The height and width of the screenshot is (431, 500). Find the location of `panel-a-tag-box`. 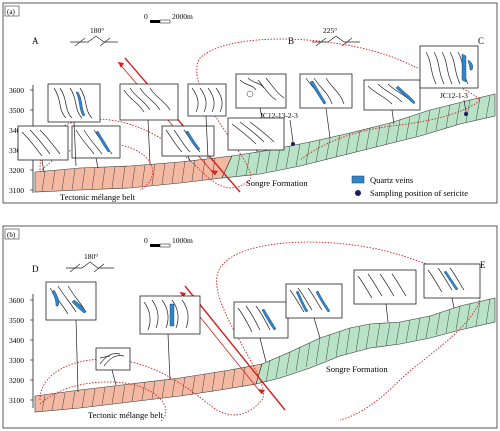

panel-a-tag-box is located at coordinates (12, 11).